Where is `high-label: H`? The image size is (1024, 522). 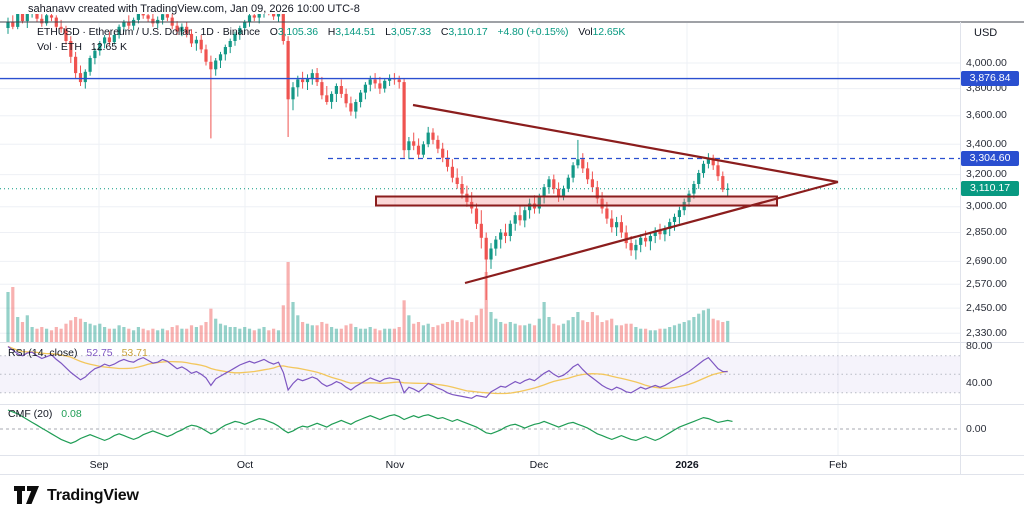
high-label: H is located at coordinates (331, 32).